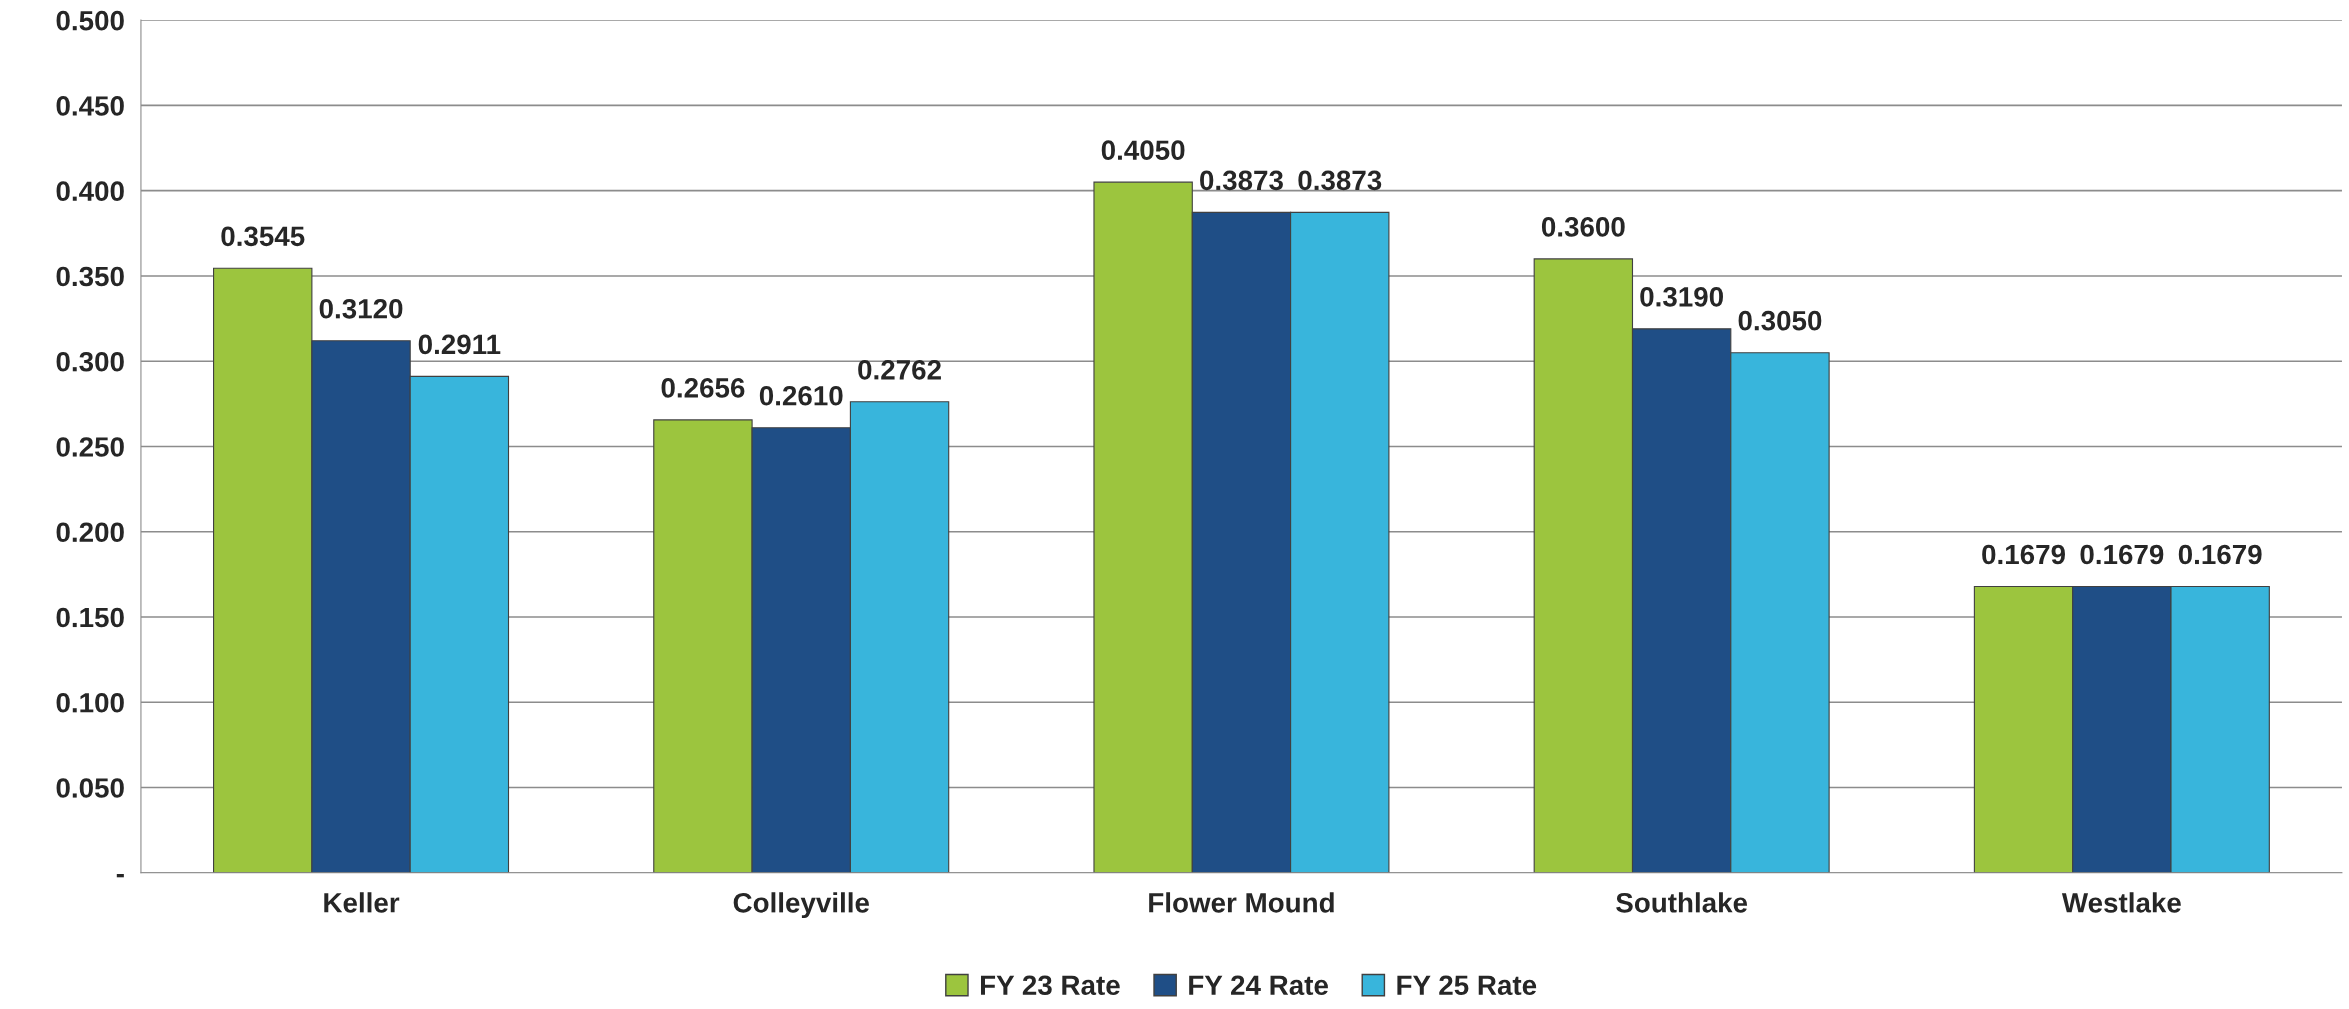 This screenshot has width=2349, height=1009. Describe the element at coordinates (1241, 902) in the screenshot. I see `x-tick-label: Flower Mound` at that location.